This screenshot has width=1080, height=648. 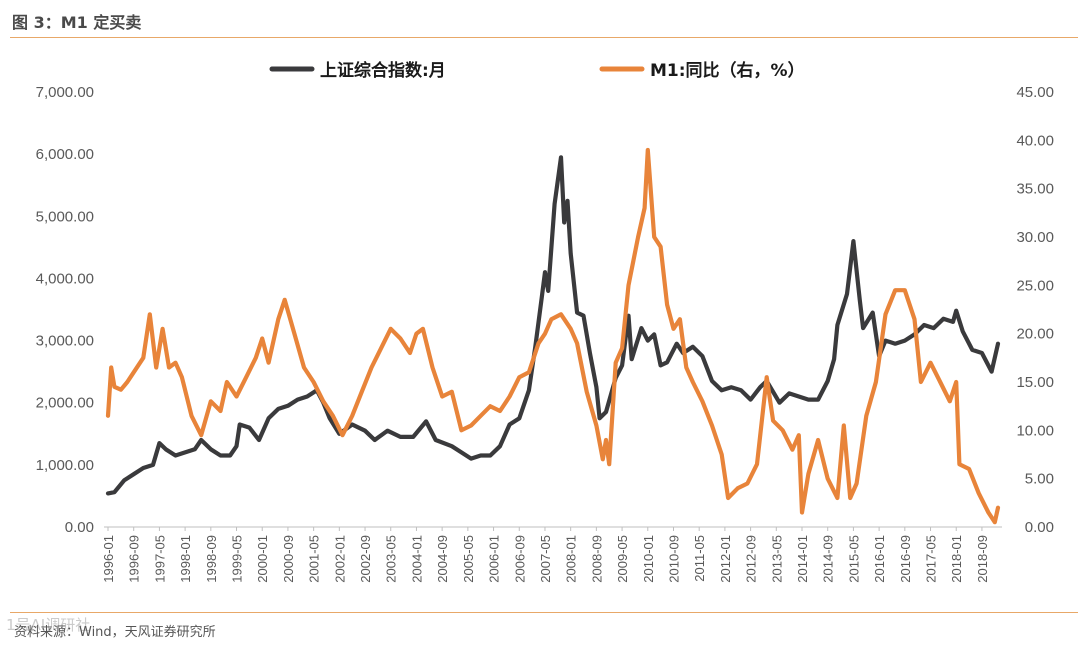 I want to click on x-tick-label: 1998-09, so click(x=211, y=559).